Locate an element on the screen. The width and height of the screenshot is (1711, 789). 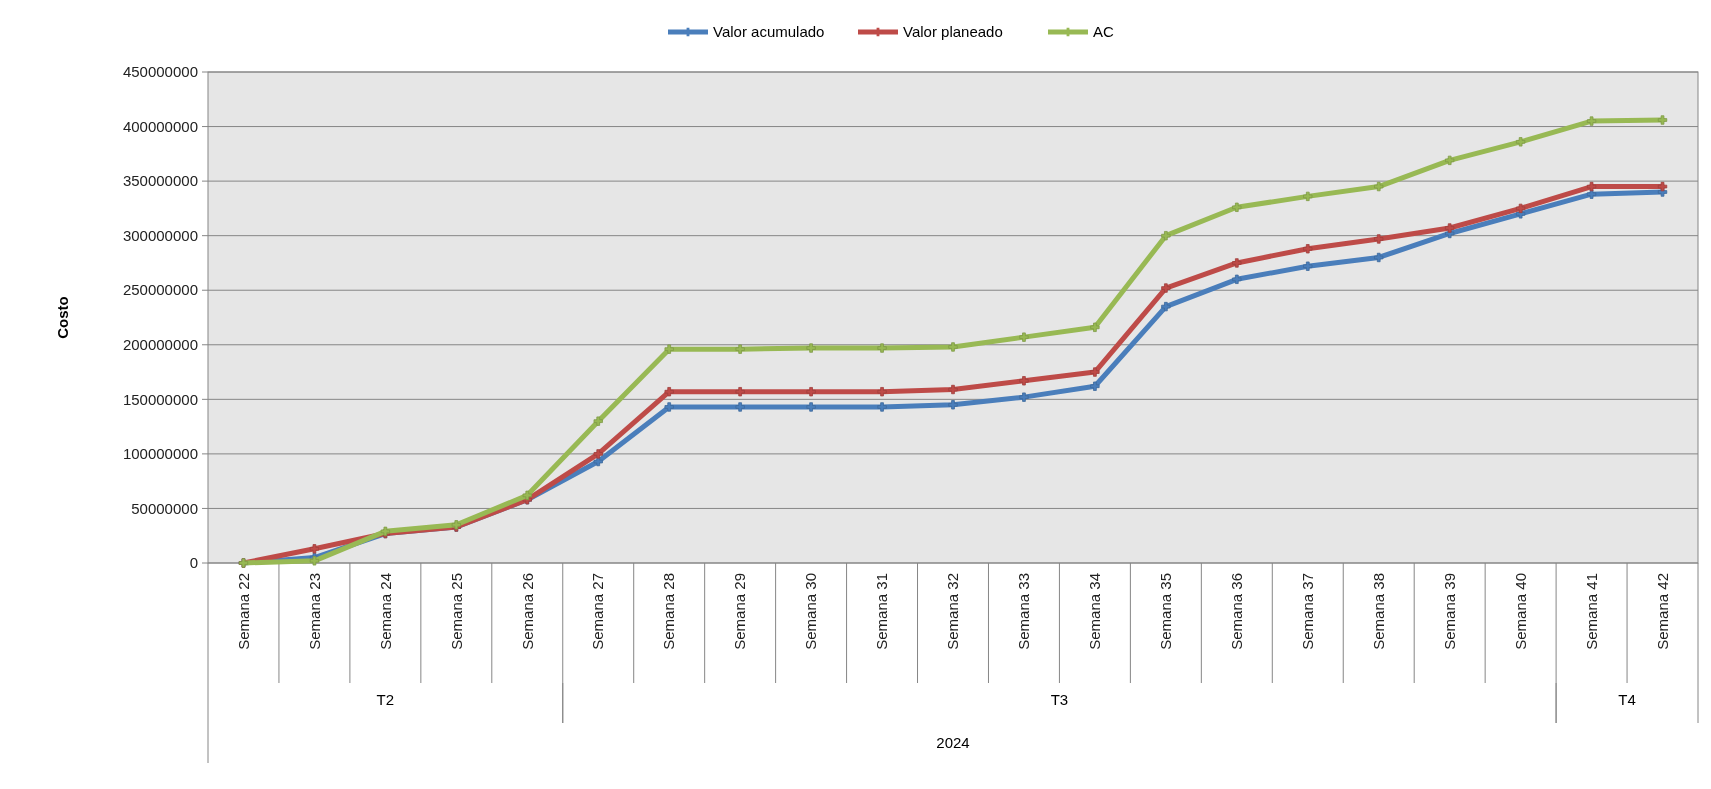
x-tick-label: Semana 22 is located at coordinates (243, 611).